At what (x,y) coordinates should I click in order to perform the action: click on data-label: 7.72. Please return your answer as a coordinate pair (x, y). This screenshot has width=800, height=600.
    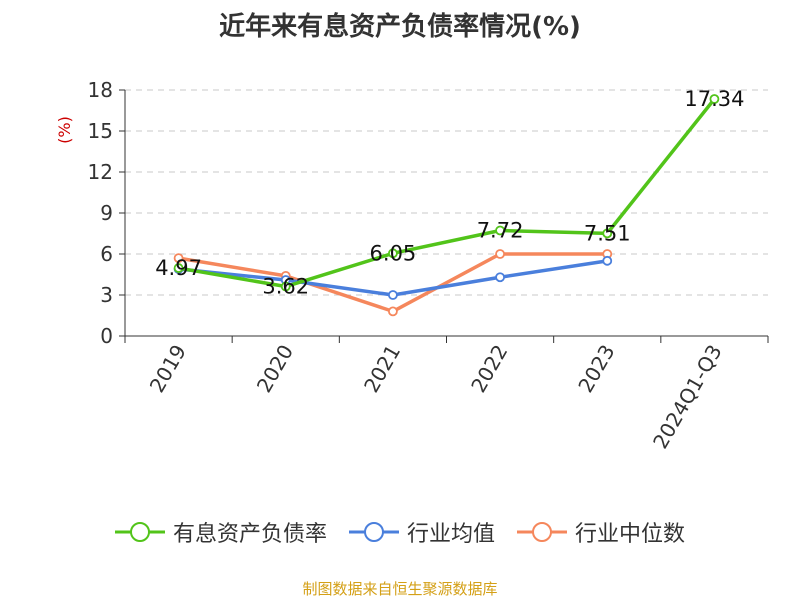
    Looking at the image, I should click on (500, 230).